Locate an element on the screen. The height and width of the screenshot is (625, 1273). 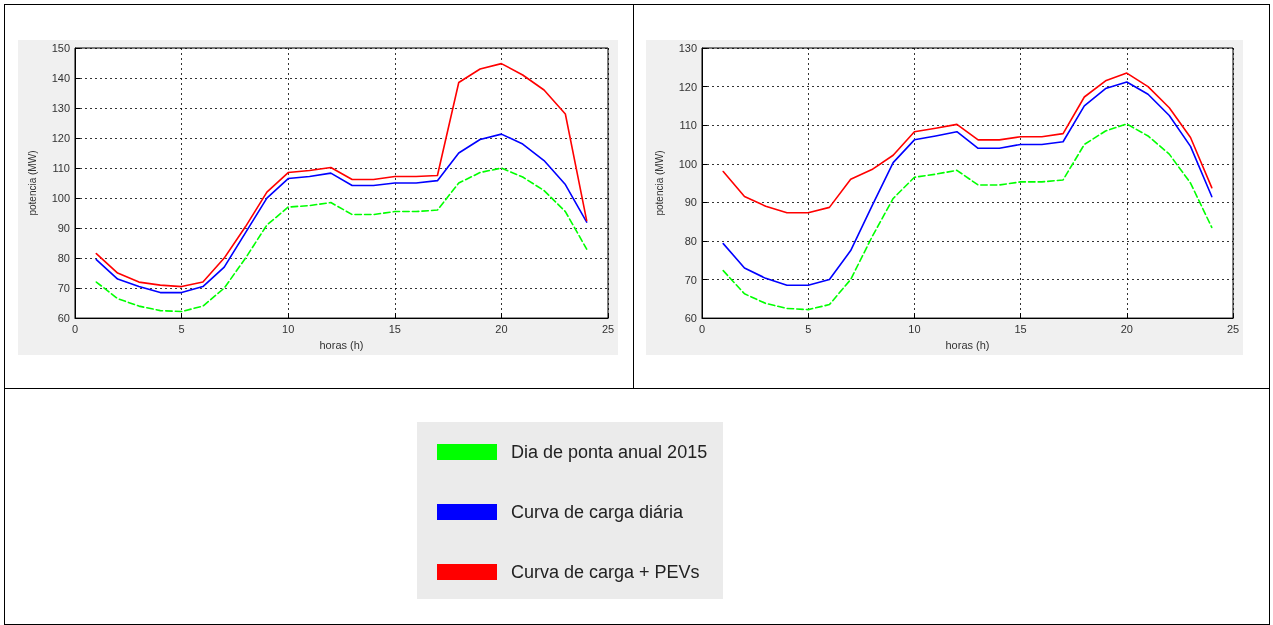
y-tick-label: 140 is located at coordinates (60, 78).